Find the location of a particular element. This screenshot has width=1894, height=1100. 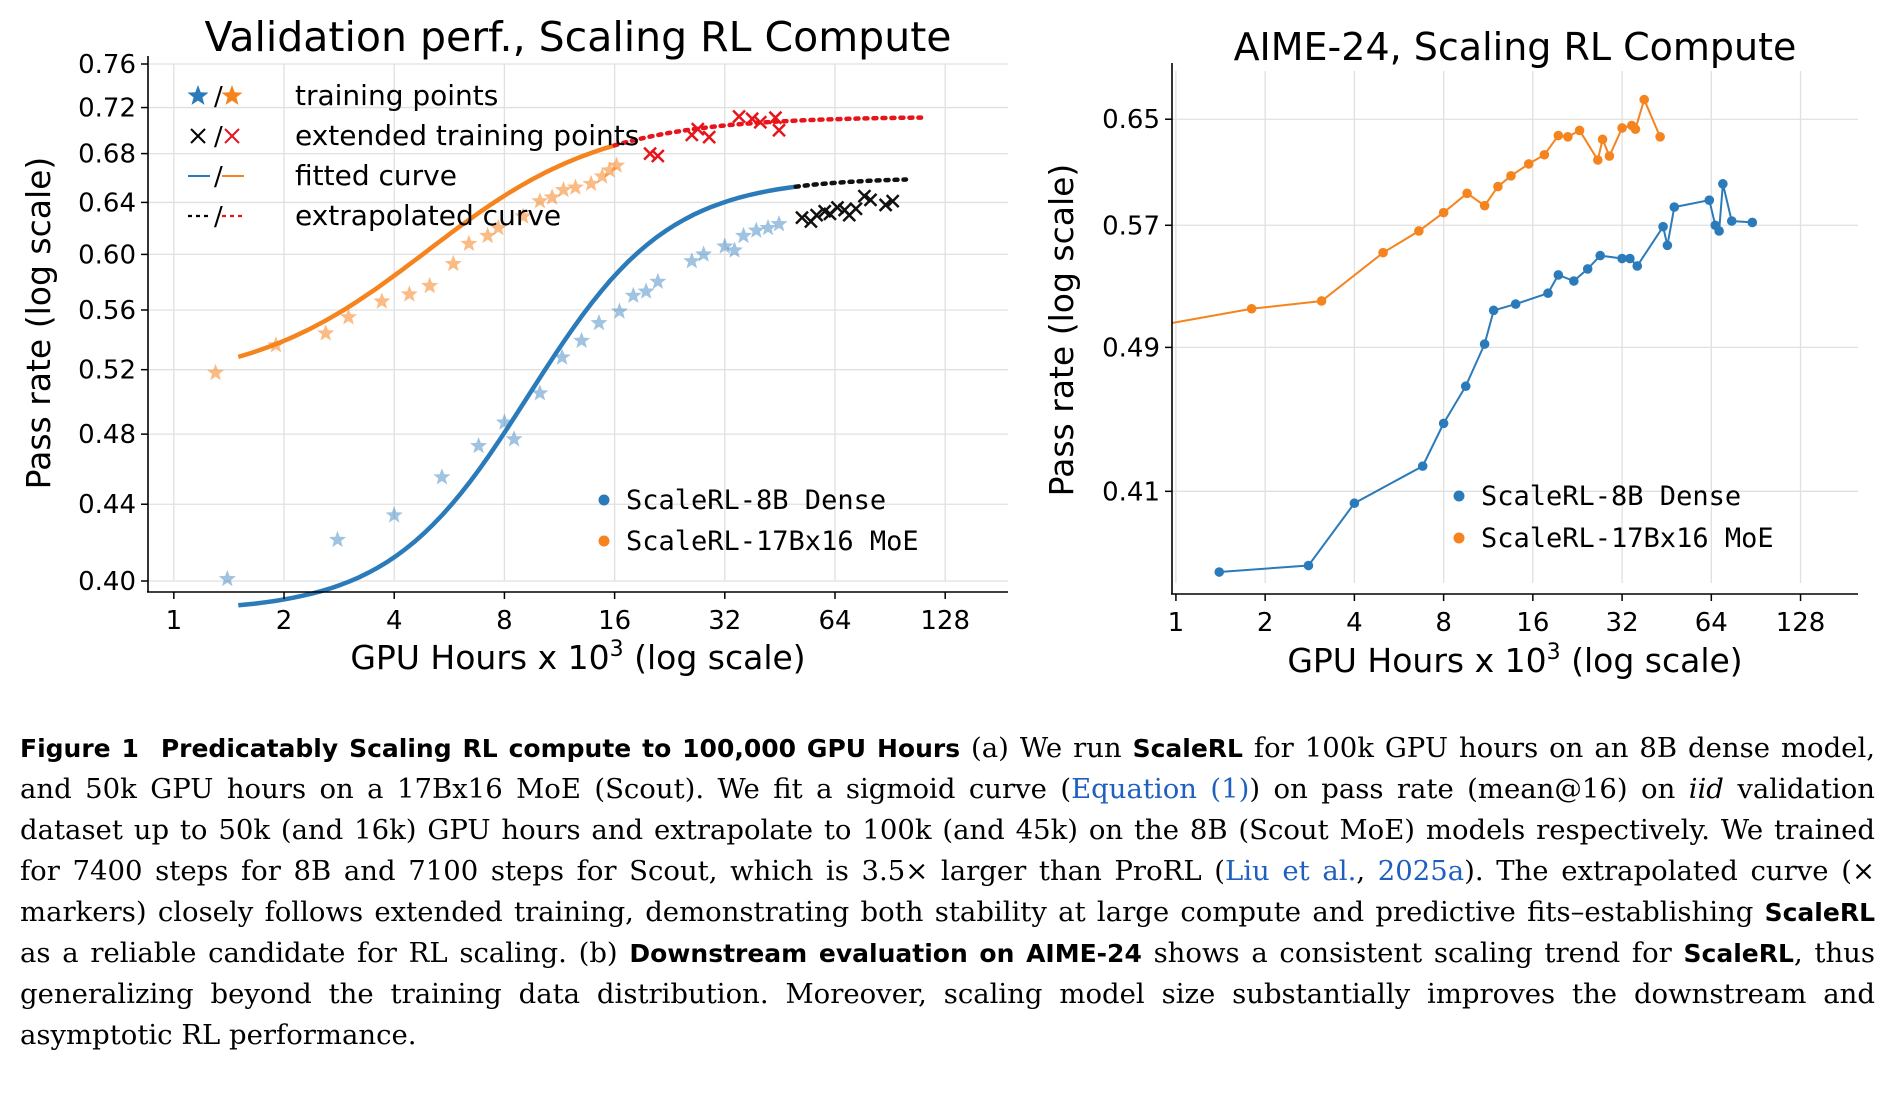

caption-downstream: Downstream evaluation on AIME-24 is located at coordinates (885, 953).